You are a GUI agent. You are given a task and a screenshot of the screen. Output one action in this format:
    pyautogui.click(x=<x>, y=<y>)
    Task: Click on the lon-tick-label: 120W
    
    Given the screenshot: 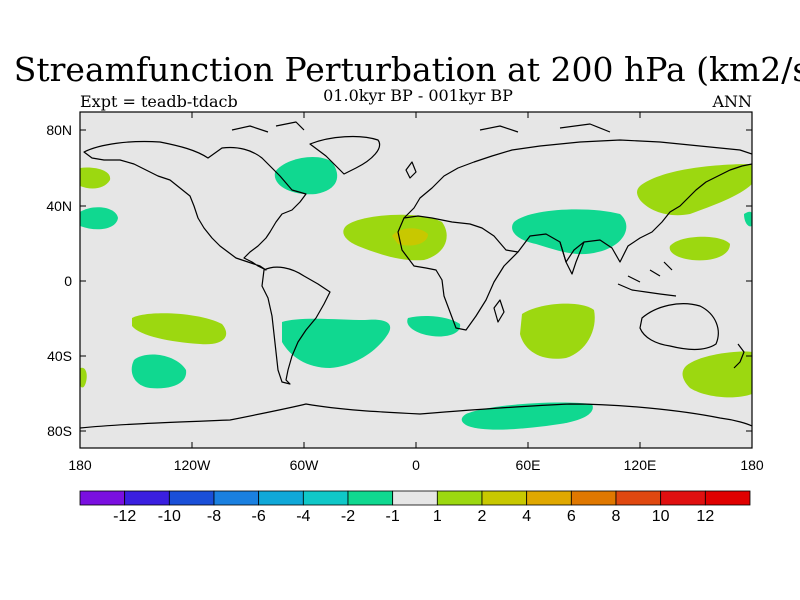 What is the action you would take?
    pyautogui.click(x=192, y=465)
    